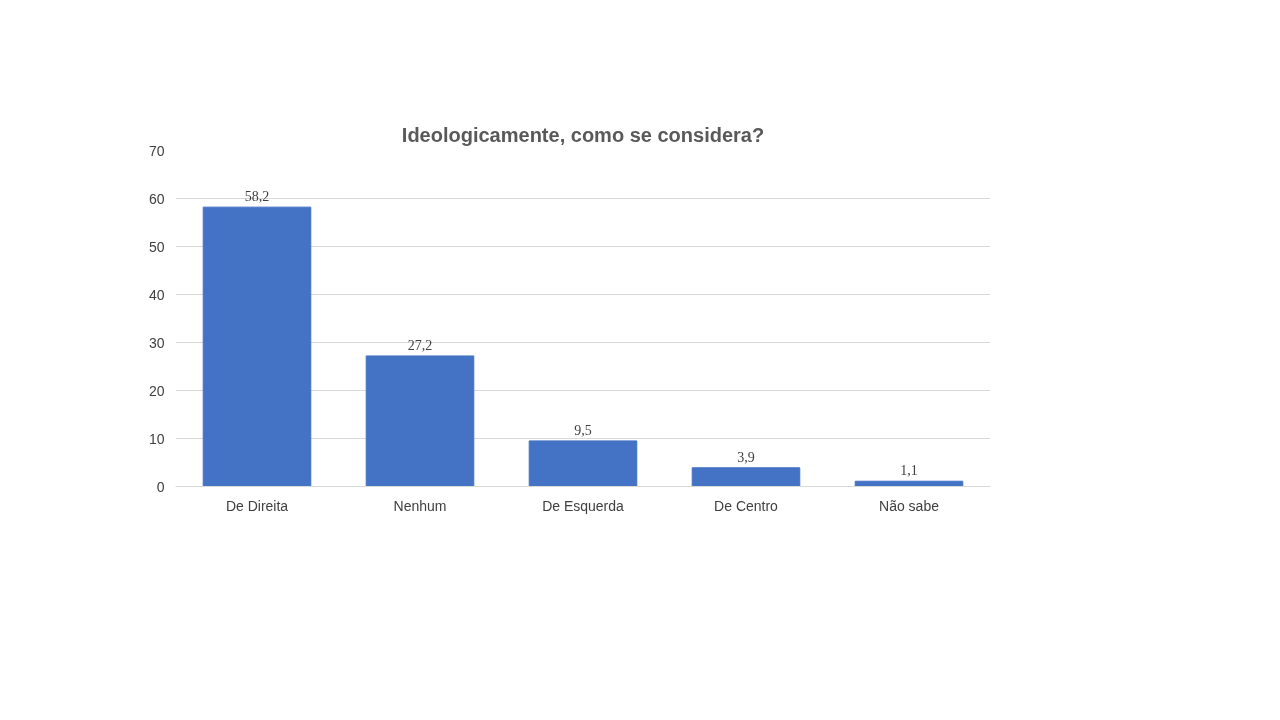  I want to click on y-tick-label: 30, so click(156, 342).